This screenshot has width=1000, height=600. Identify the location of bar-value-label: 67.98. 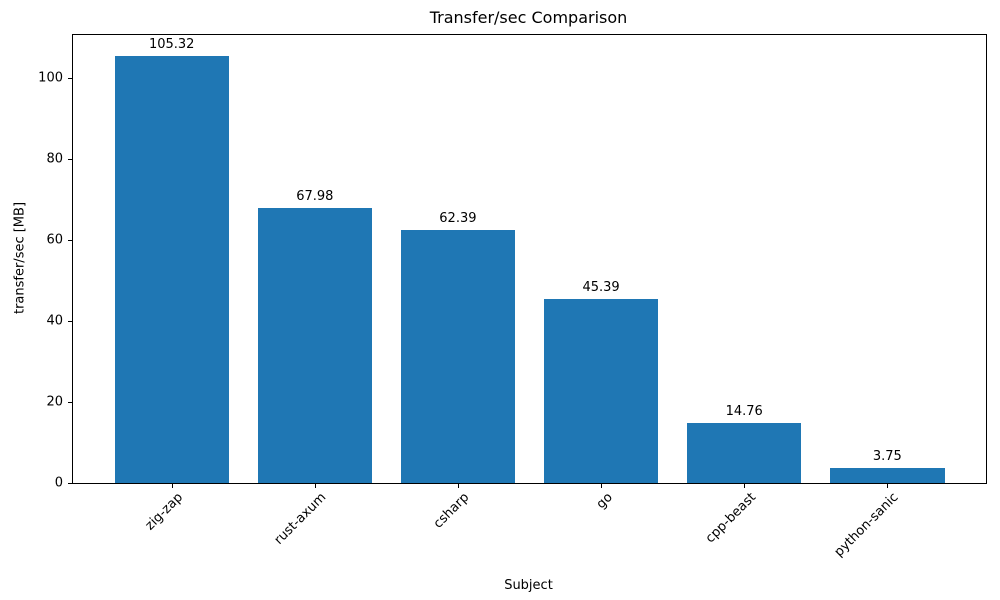
(315, 196).